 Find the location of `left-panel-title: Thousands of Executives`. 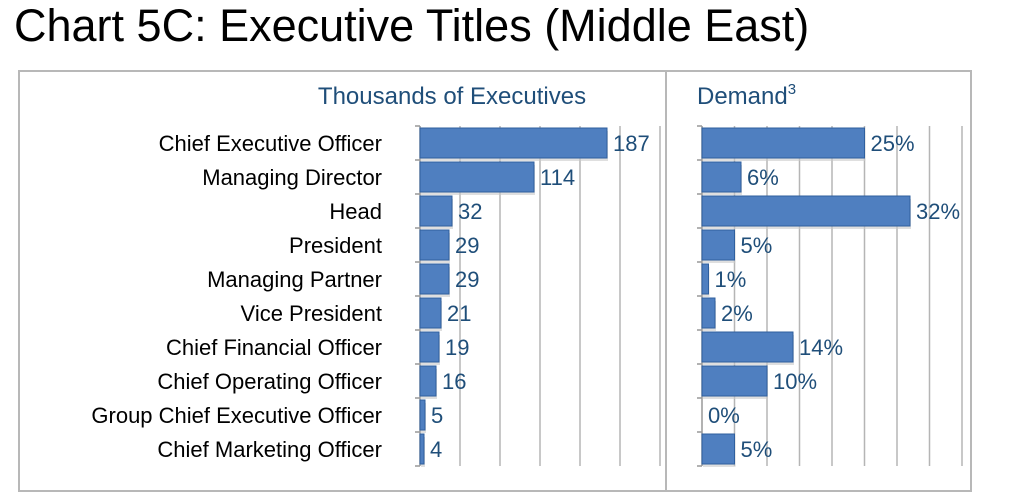

left-panel-title: Thousands of Executives is located at coordinates (452, 96).